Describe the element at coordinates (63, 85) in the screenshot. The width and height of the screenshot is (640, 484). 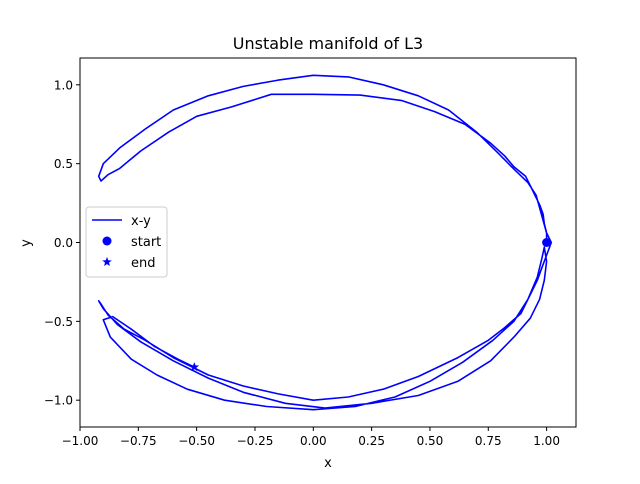
I see `y-tick-label: 1.0` at that location.